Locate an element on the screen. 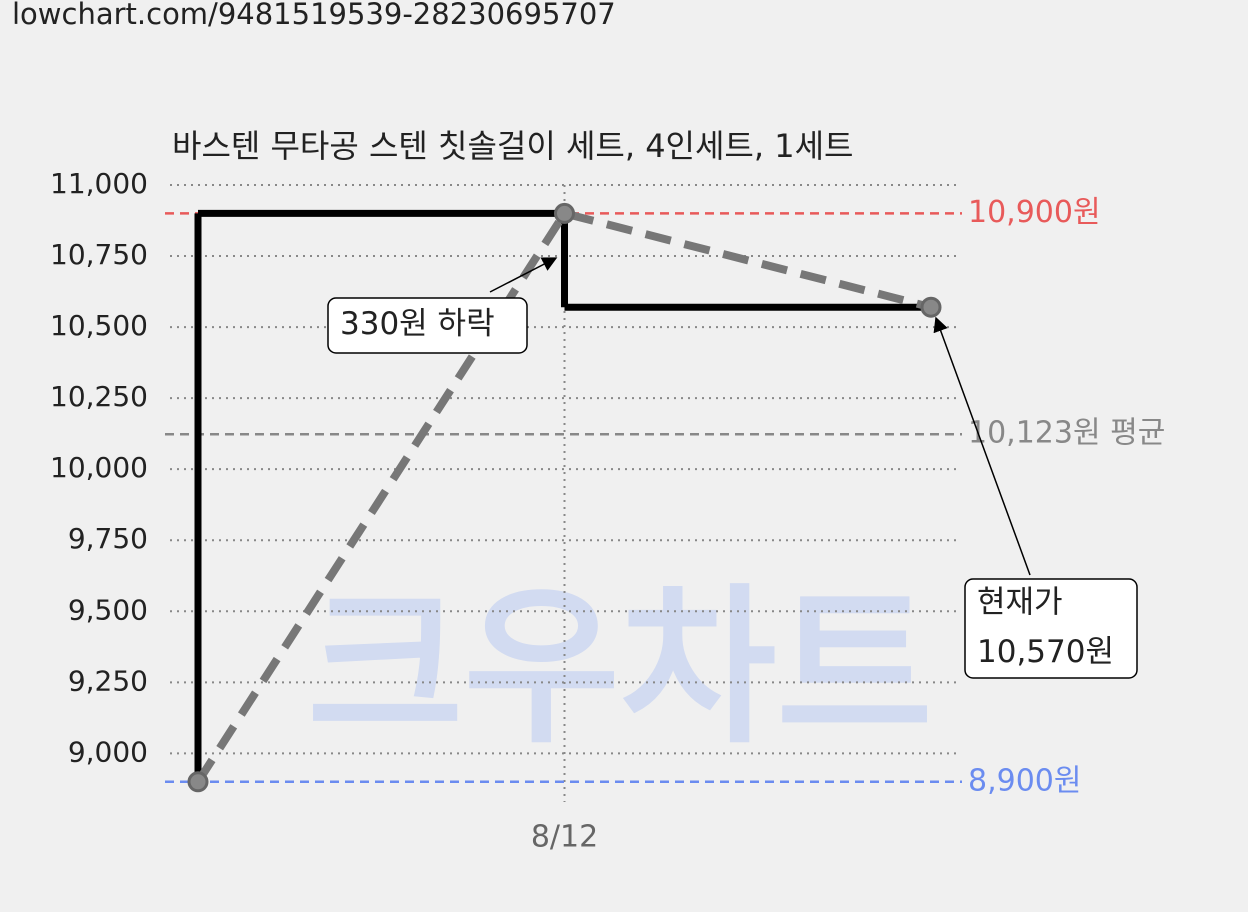  watermark: 크우차트 is located at coordinates (620, 668).